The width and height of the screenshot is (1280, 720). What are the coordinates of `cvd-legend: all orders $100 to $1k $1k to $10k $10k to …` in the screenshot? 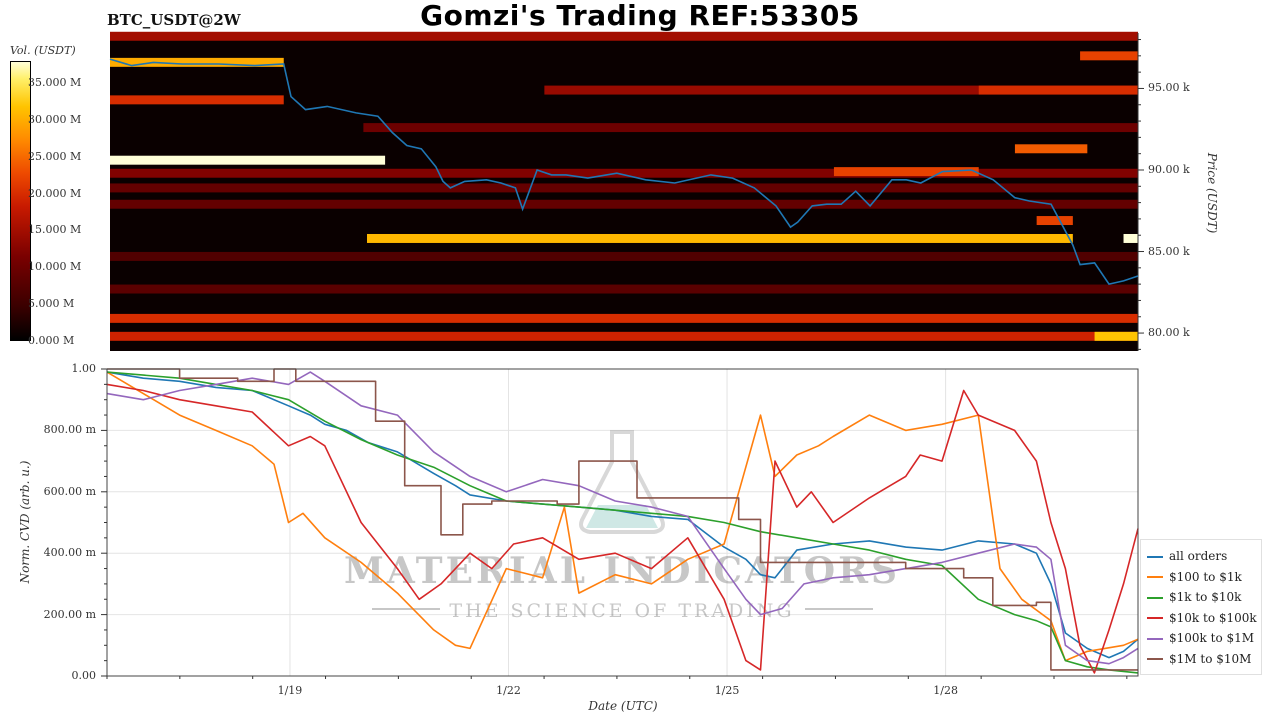 It's located at (1201, 607).